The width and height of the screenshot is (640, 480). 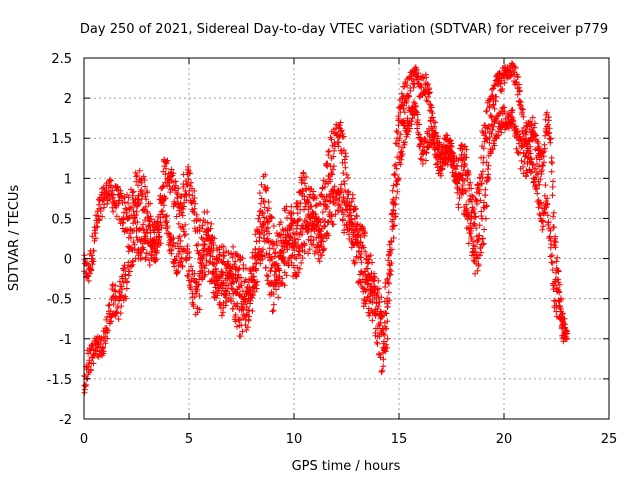 I want to click on x-tick-label: 20, so click(x=504, y=439).